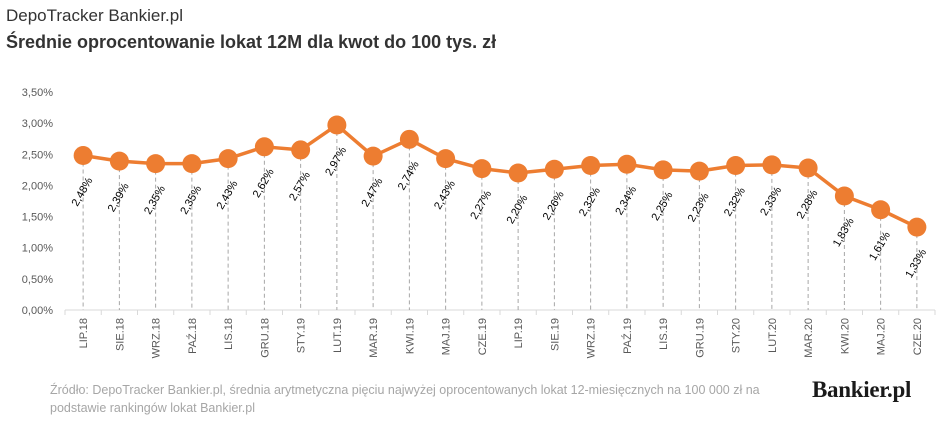  What do you see at coordinates (302, 335) in the screenshot?
I see `x-tick-label: STY.19` at bounding box center [302, 335].